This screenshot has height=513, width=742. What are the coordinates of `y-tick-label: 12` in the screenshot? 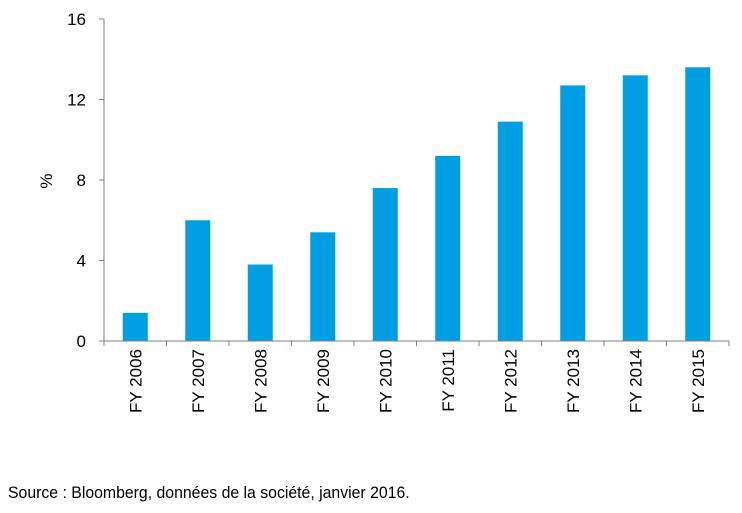 It's located at (76, 100).